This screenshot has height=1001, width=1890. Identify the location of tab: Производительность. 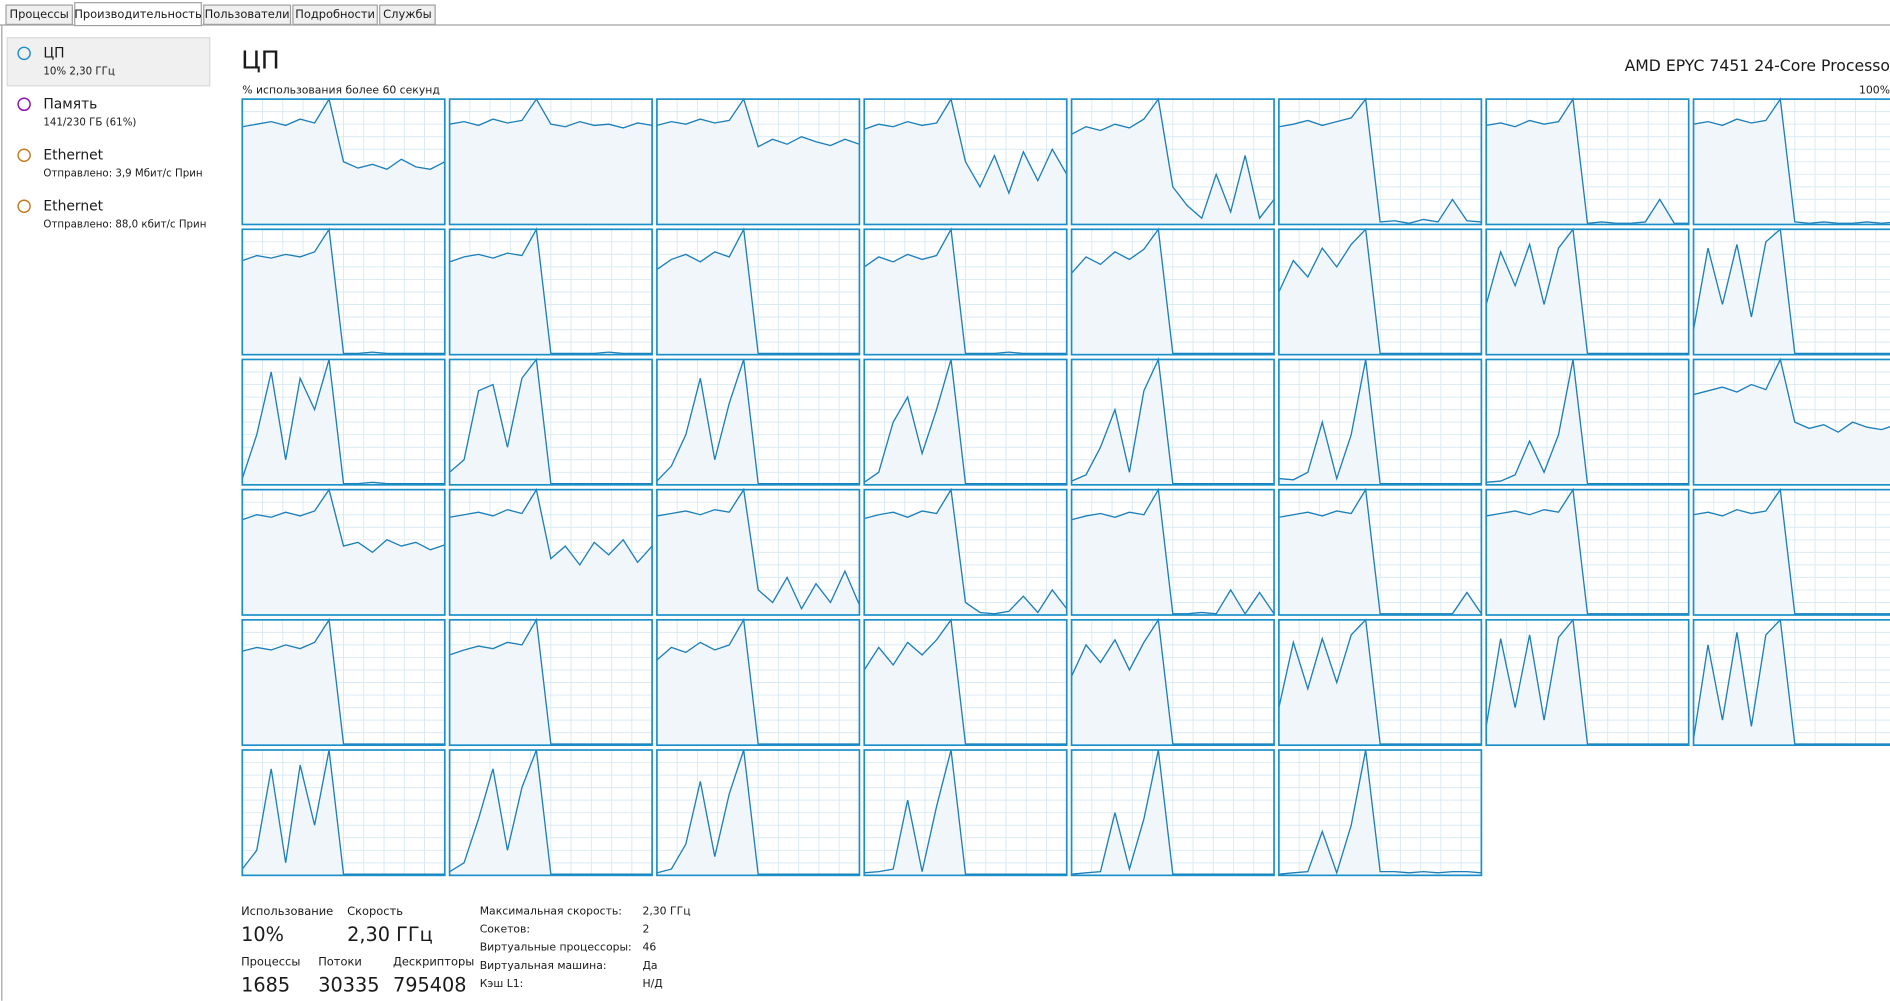
(138, 14).